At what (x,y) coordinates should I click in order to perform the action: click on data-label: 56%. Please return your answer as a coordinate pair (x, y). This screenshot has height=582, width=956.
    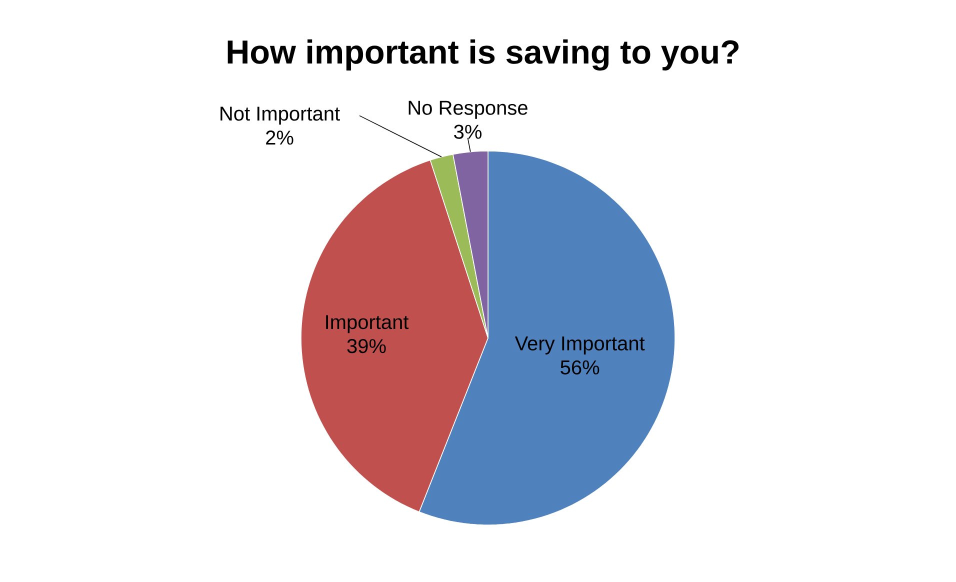
    Looking at the image, I should click on (580, 367).